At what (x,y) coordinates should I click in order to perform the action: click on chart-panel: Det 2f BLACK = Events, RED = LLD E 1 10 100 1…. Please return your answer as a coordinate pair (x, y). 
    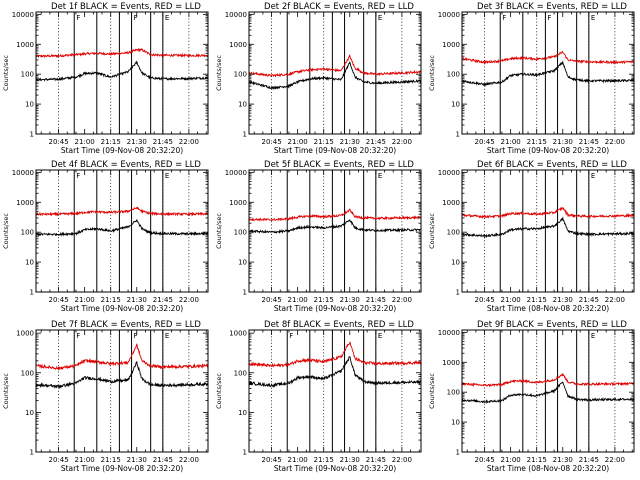
    Looking at the image, I should click on (318, 78).